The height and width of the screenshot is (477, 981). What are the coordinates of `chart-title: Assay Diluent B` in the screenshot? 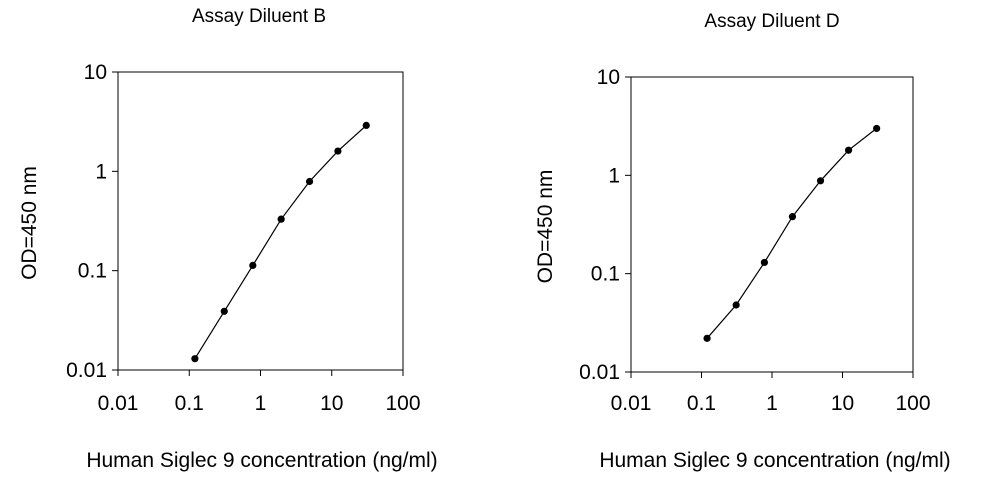 It's located at (259, 16).